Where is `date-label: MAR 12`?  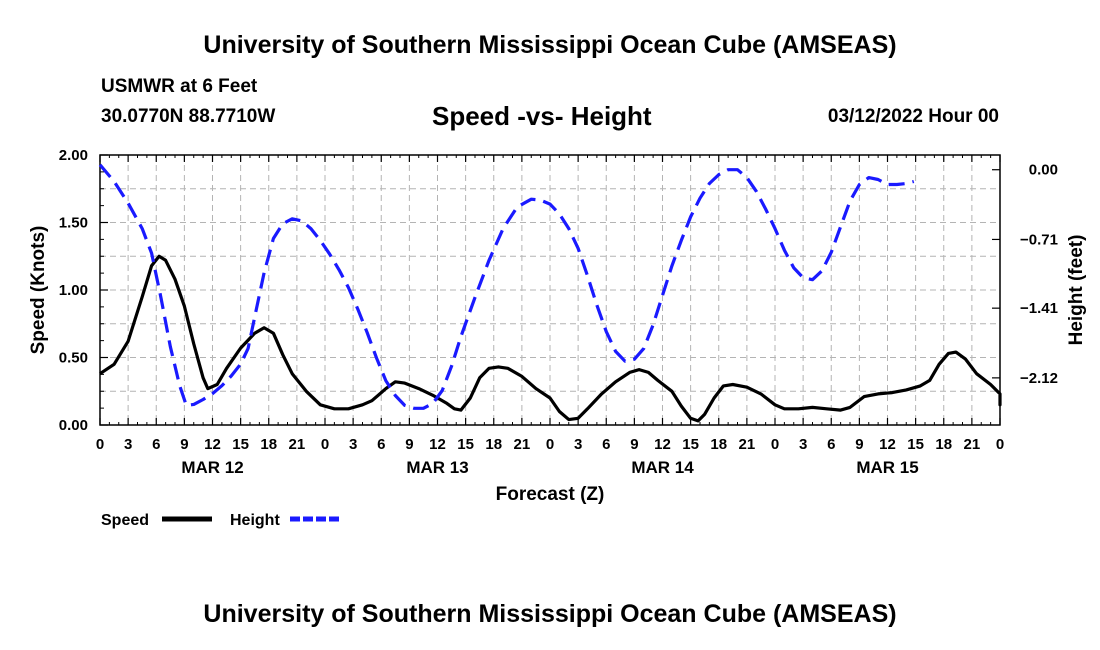
date-label: MAR 12 is located at coordinates (212, 467).